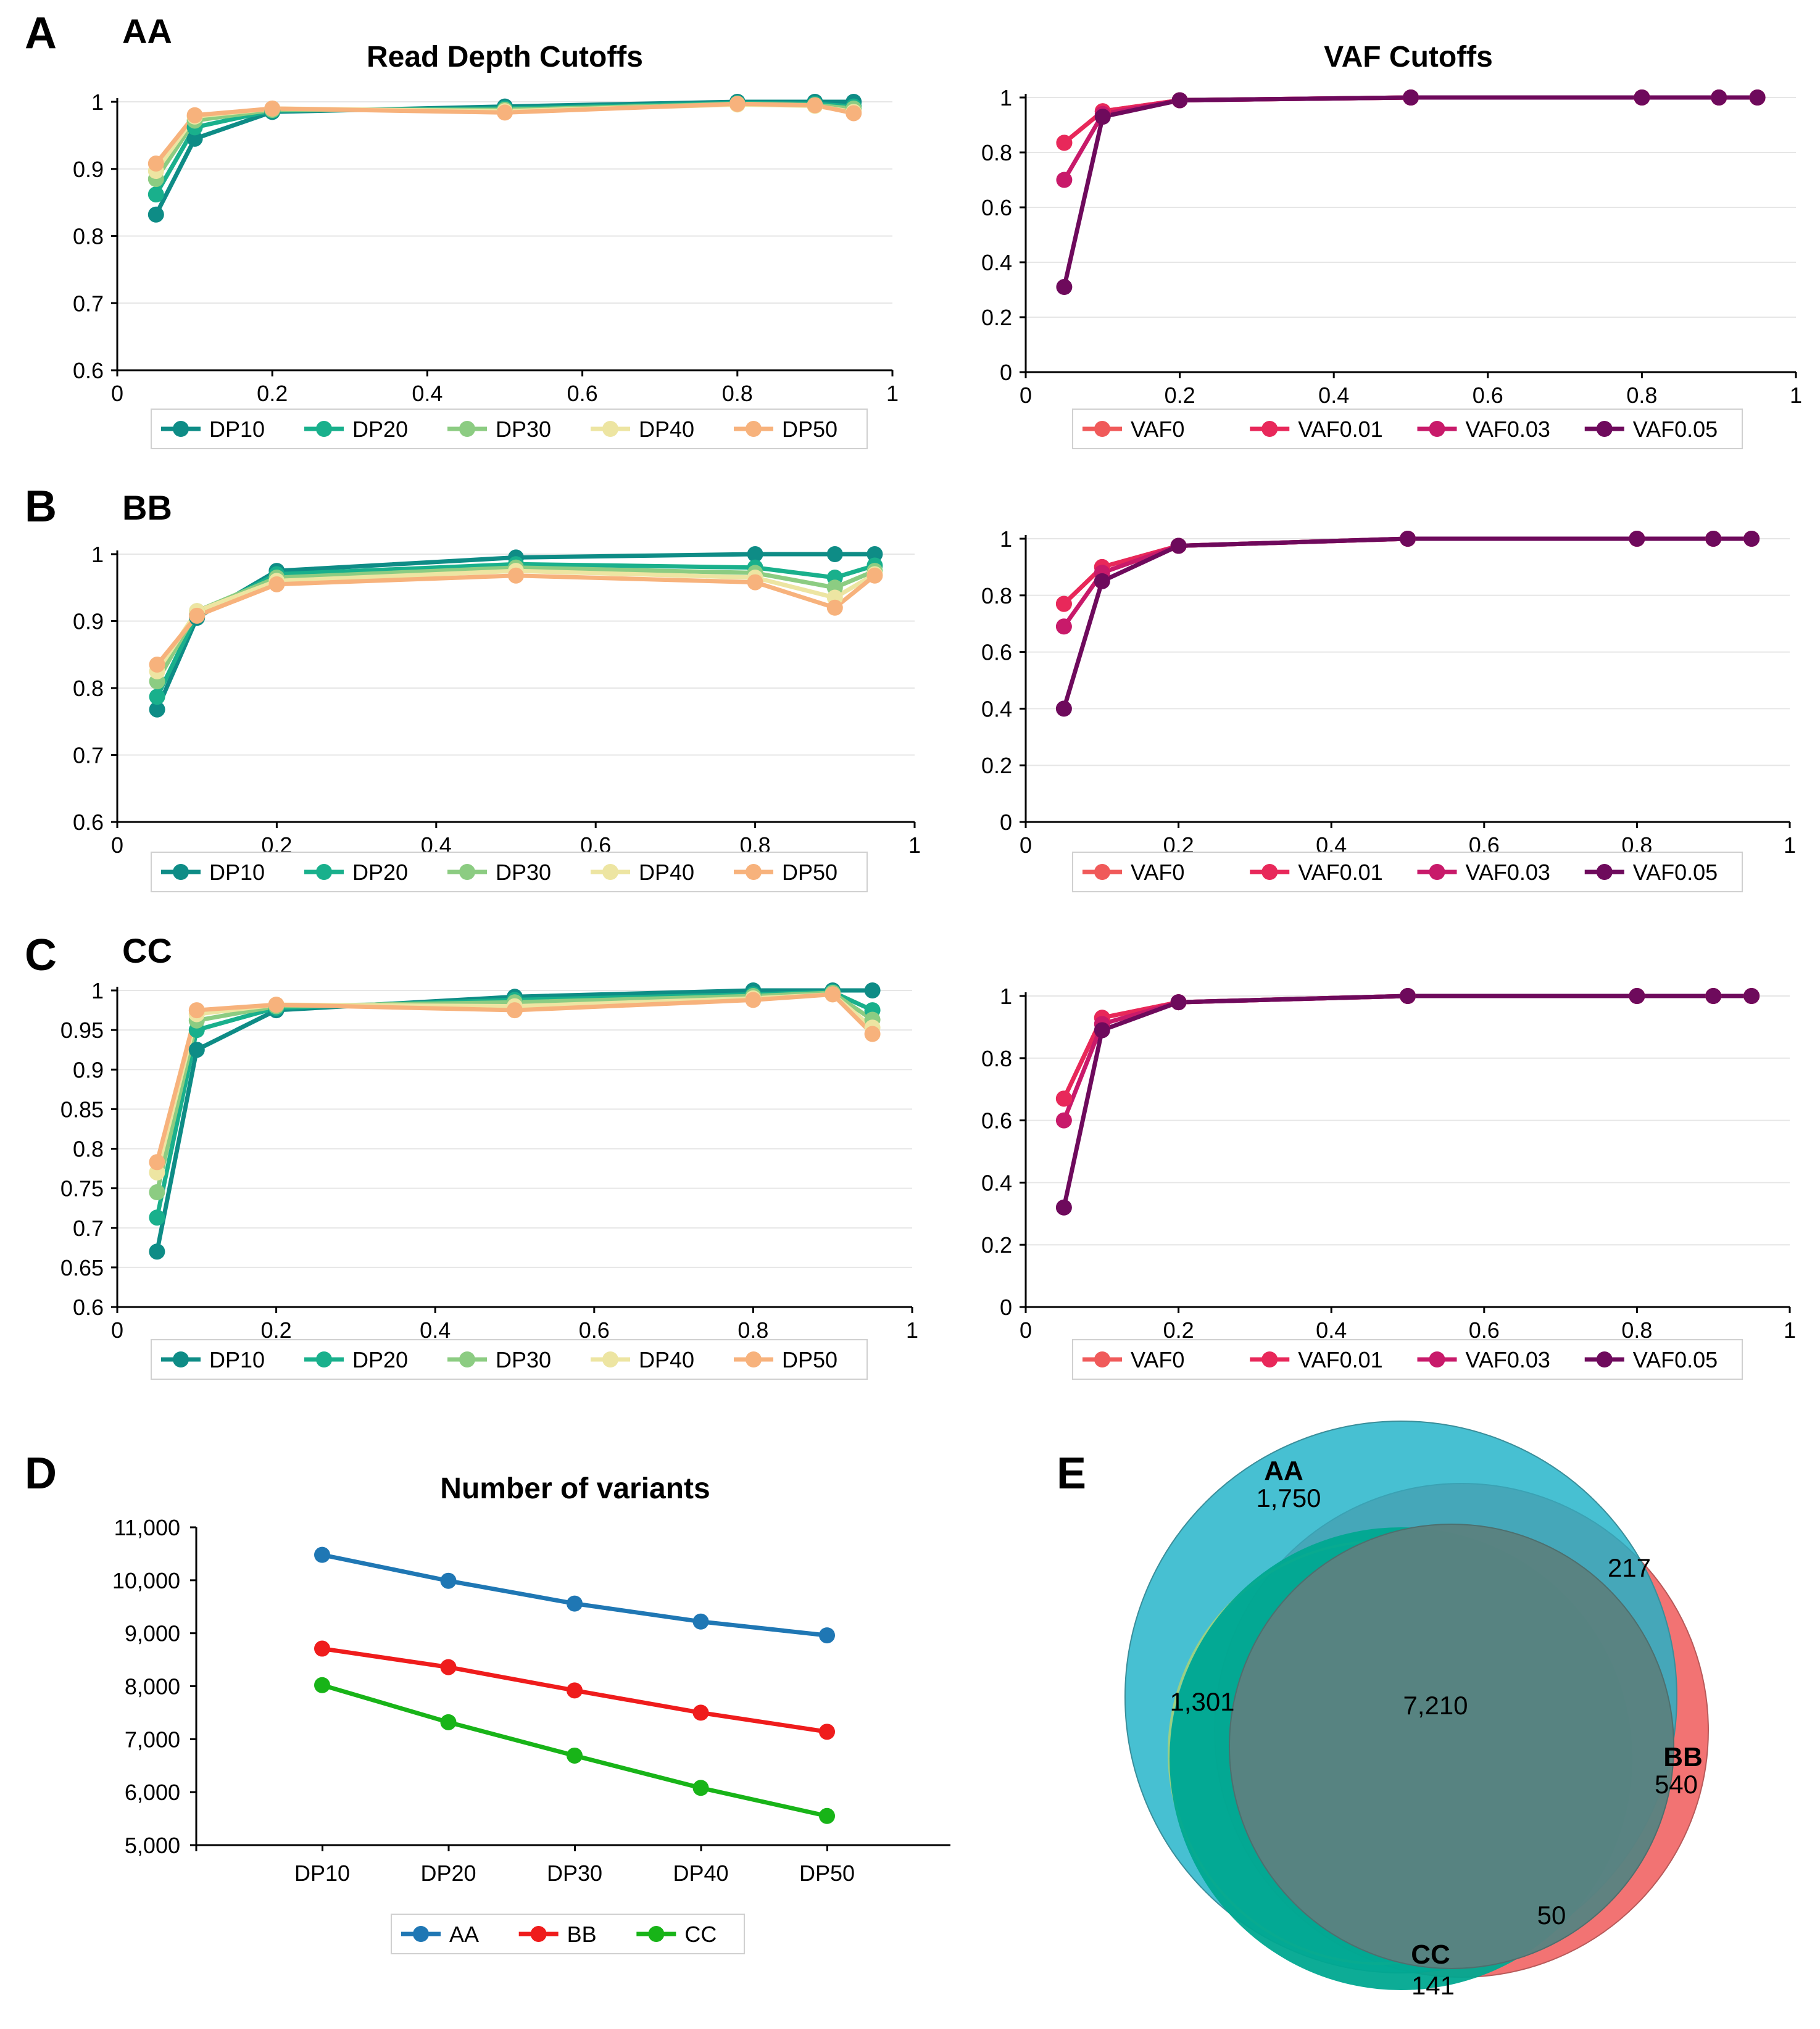 This screenshot has width=1820, height=2029. I want to click on series-line-dp20, so click(514, 1104).